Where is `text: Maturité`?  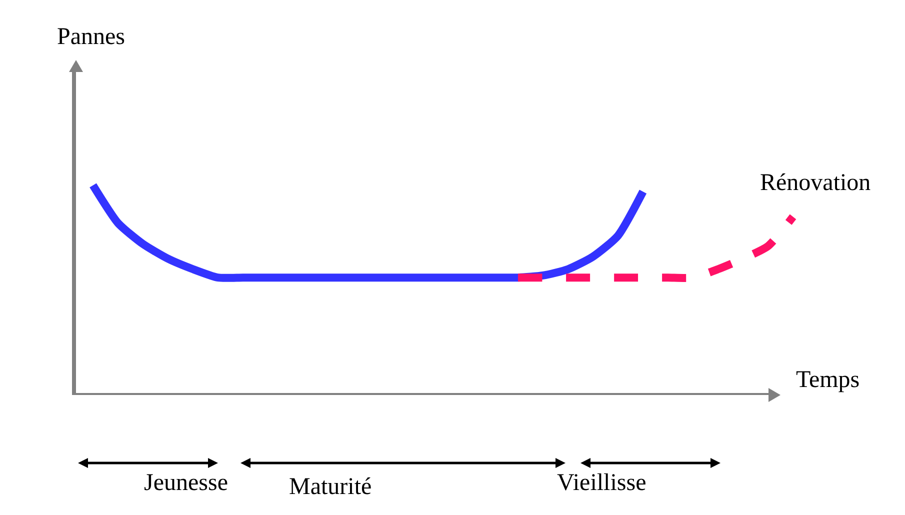
text: Maturité is located at coordinates (330, 487).